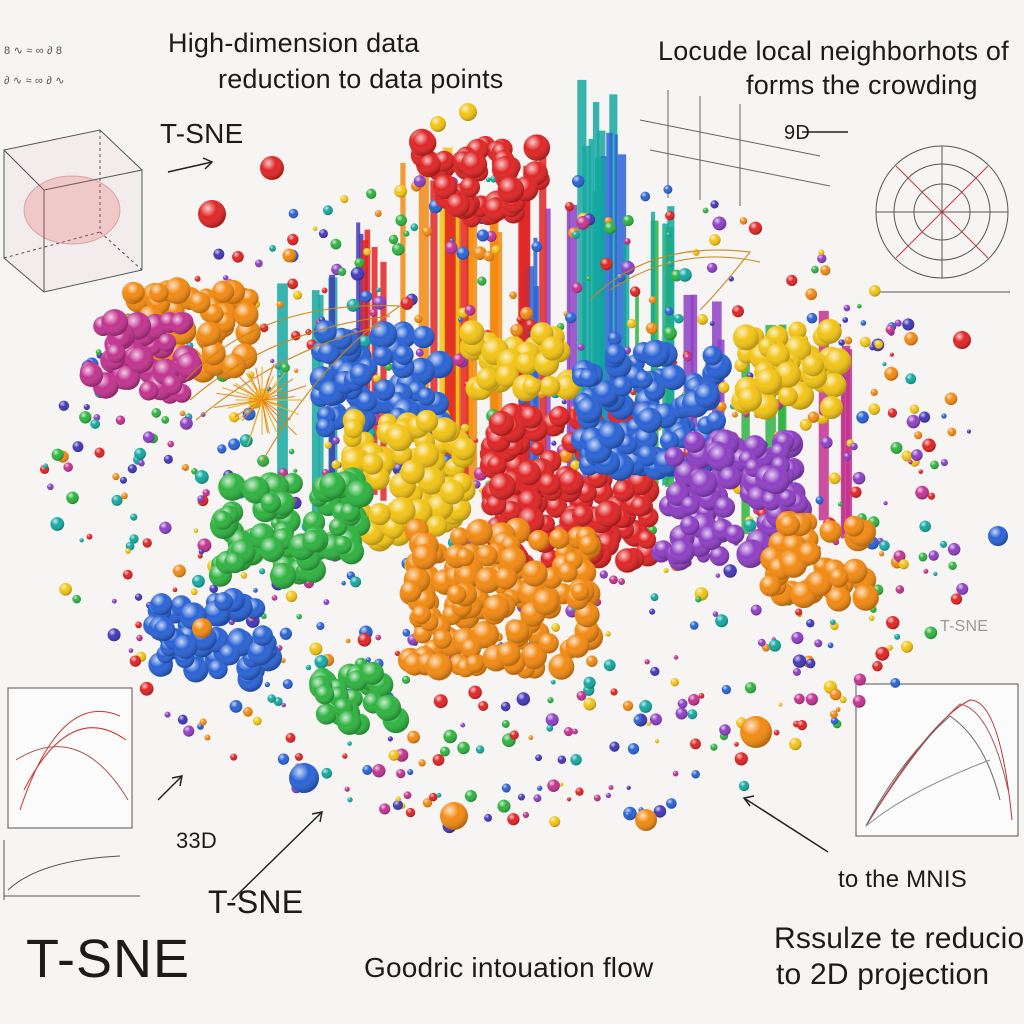 Image resolution: width=1024 pixels, height=1024 pixels. What do you see at coordinates (509, 967) in the screenshot?
I see `flow-caption: Goodric intouation flow` at bounding box center [509, 967].